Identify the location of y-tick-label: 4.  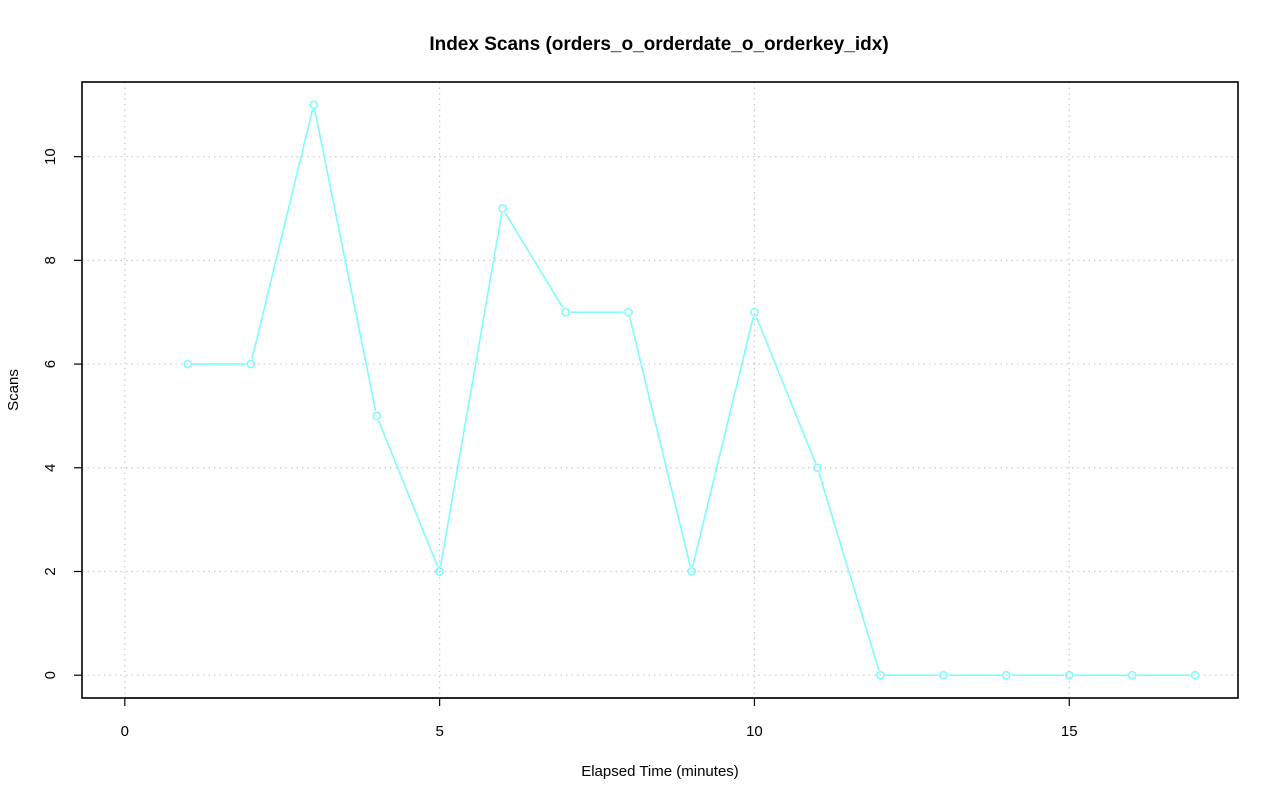
(50, 468).